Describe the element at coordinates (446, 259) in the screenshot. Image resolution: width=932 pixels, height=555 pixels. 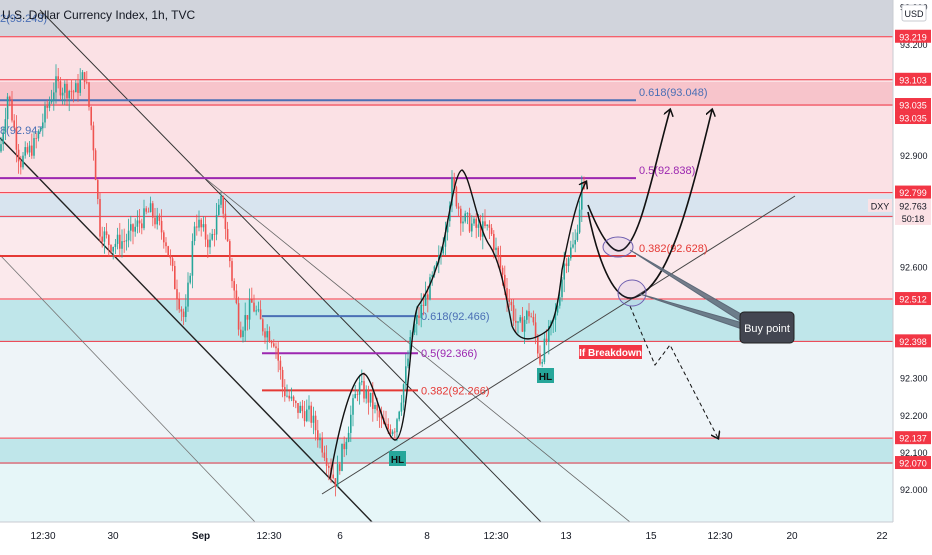
I see `mid-pink-zone` at that location.